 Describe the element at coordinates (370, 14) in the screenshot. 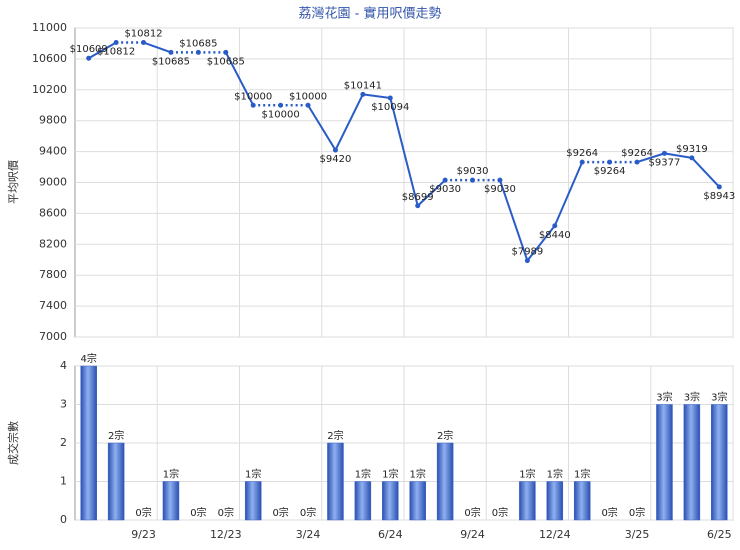

I see `chart-title: 荔灣花園 - 實用呎價走勢` at that location.